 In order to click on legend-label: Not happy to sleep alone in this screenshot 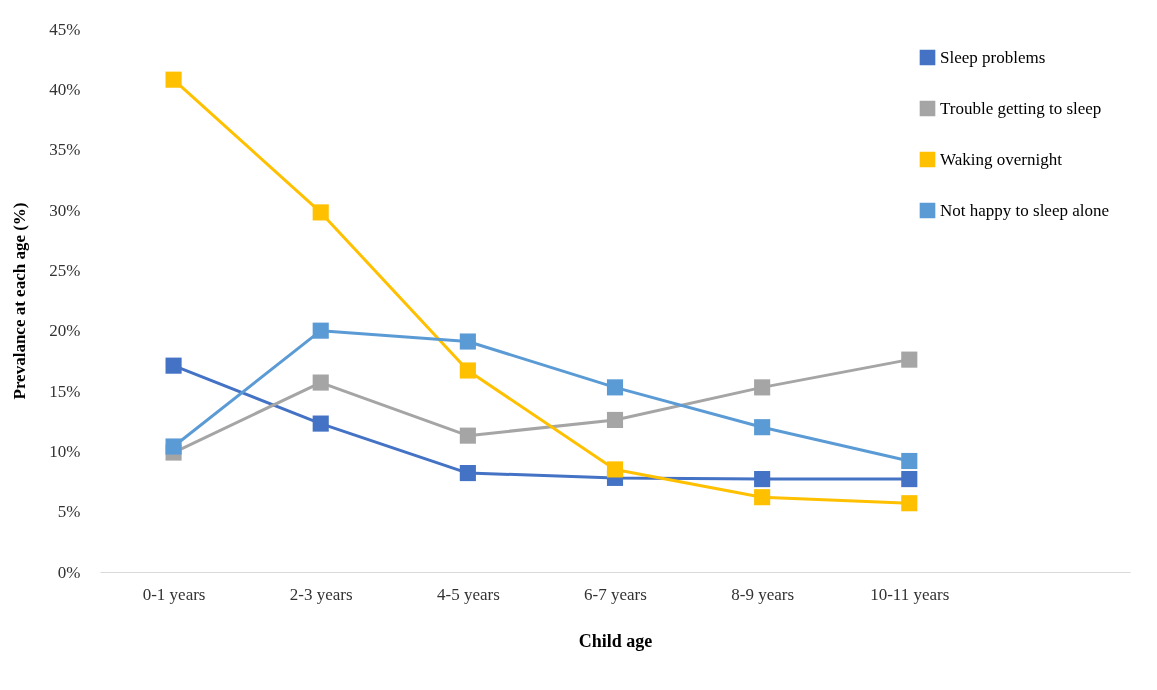, I will do `click(1025, 210)`.